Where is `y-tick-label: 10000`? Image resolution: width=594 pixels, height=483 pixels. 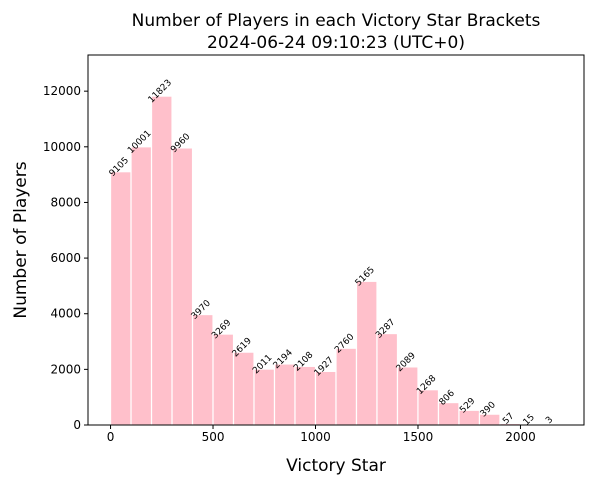
y-tick-label: 10000 is located at coordinates (62, 147).